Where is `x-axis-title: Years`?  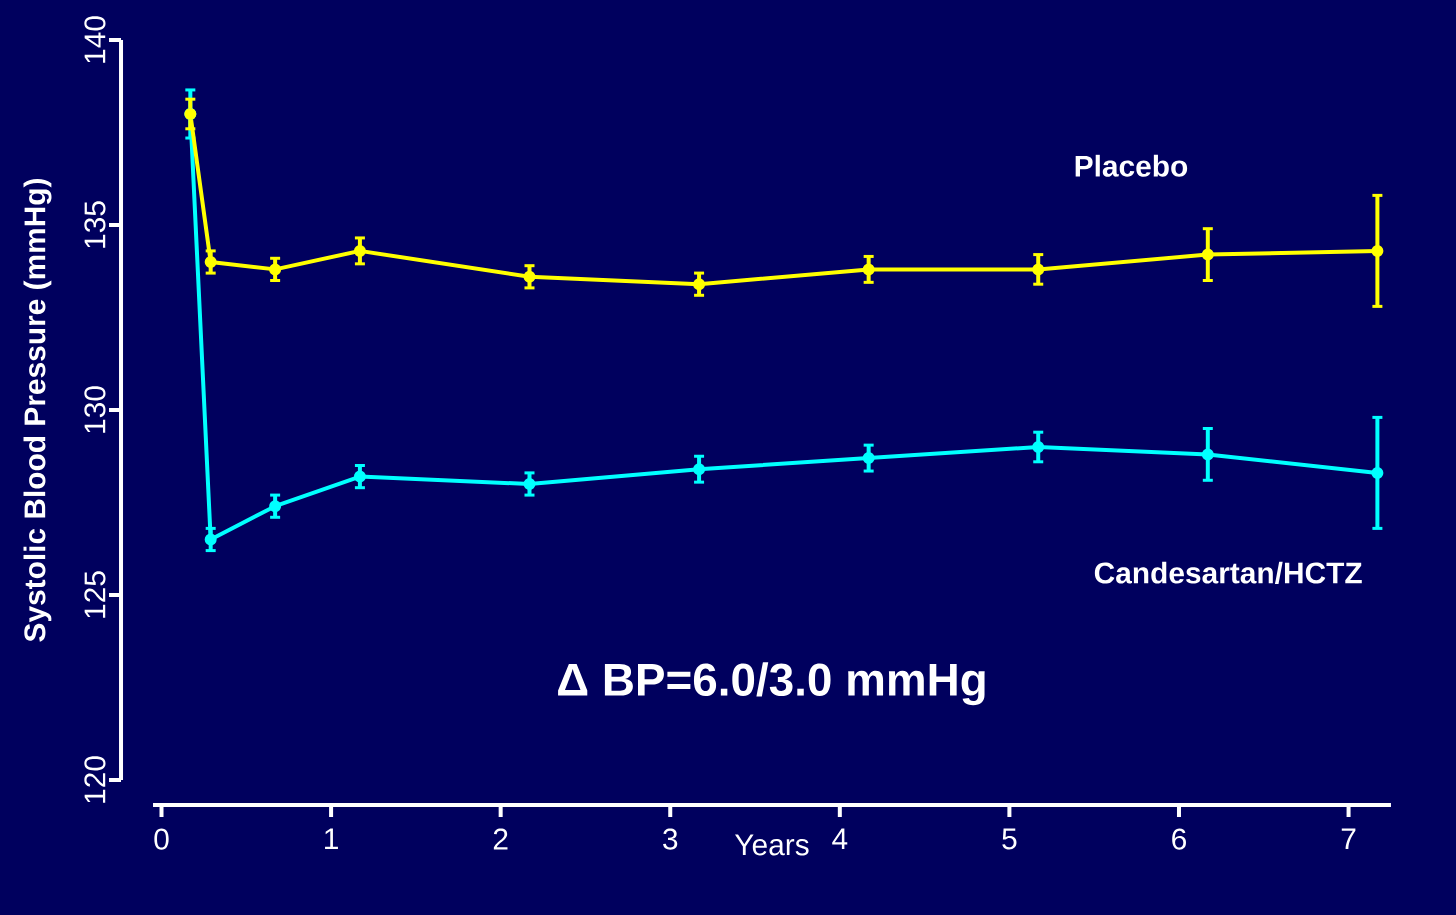 x-axis-title: Years is located at coordinates (771, 845).